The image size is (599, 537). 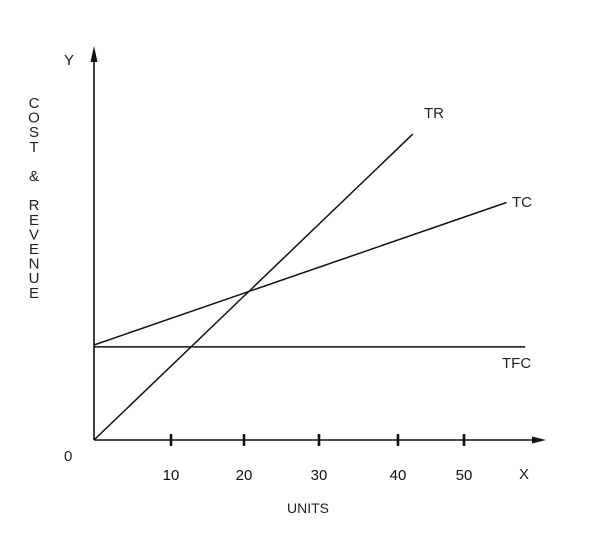 I want to click on origin-label: 0, so click(x=68, y=456).